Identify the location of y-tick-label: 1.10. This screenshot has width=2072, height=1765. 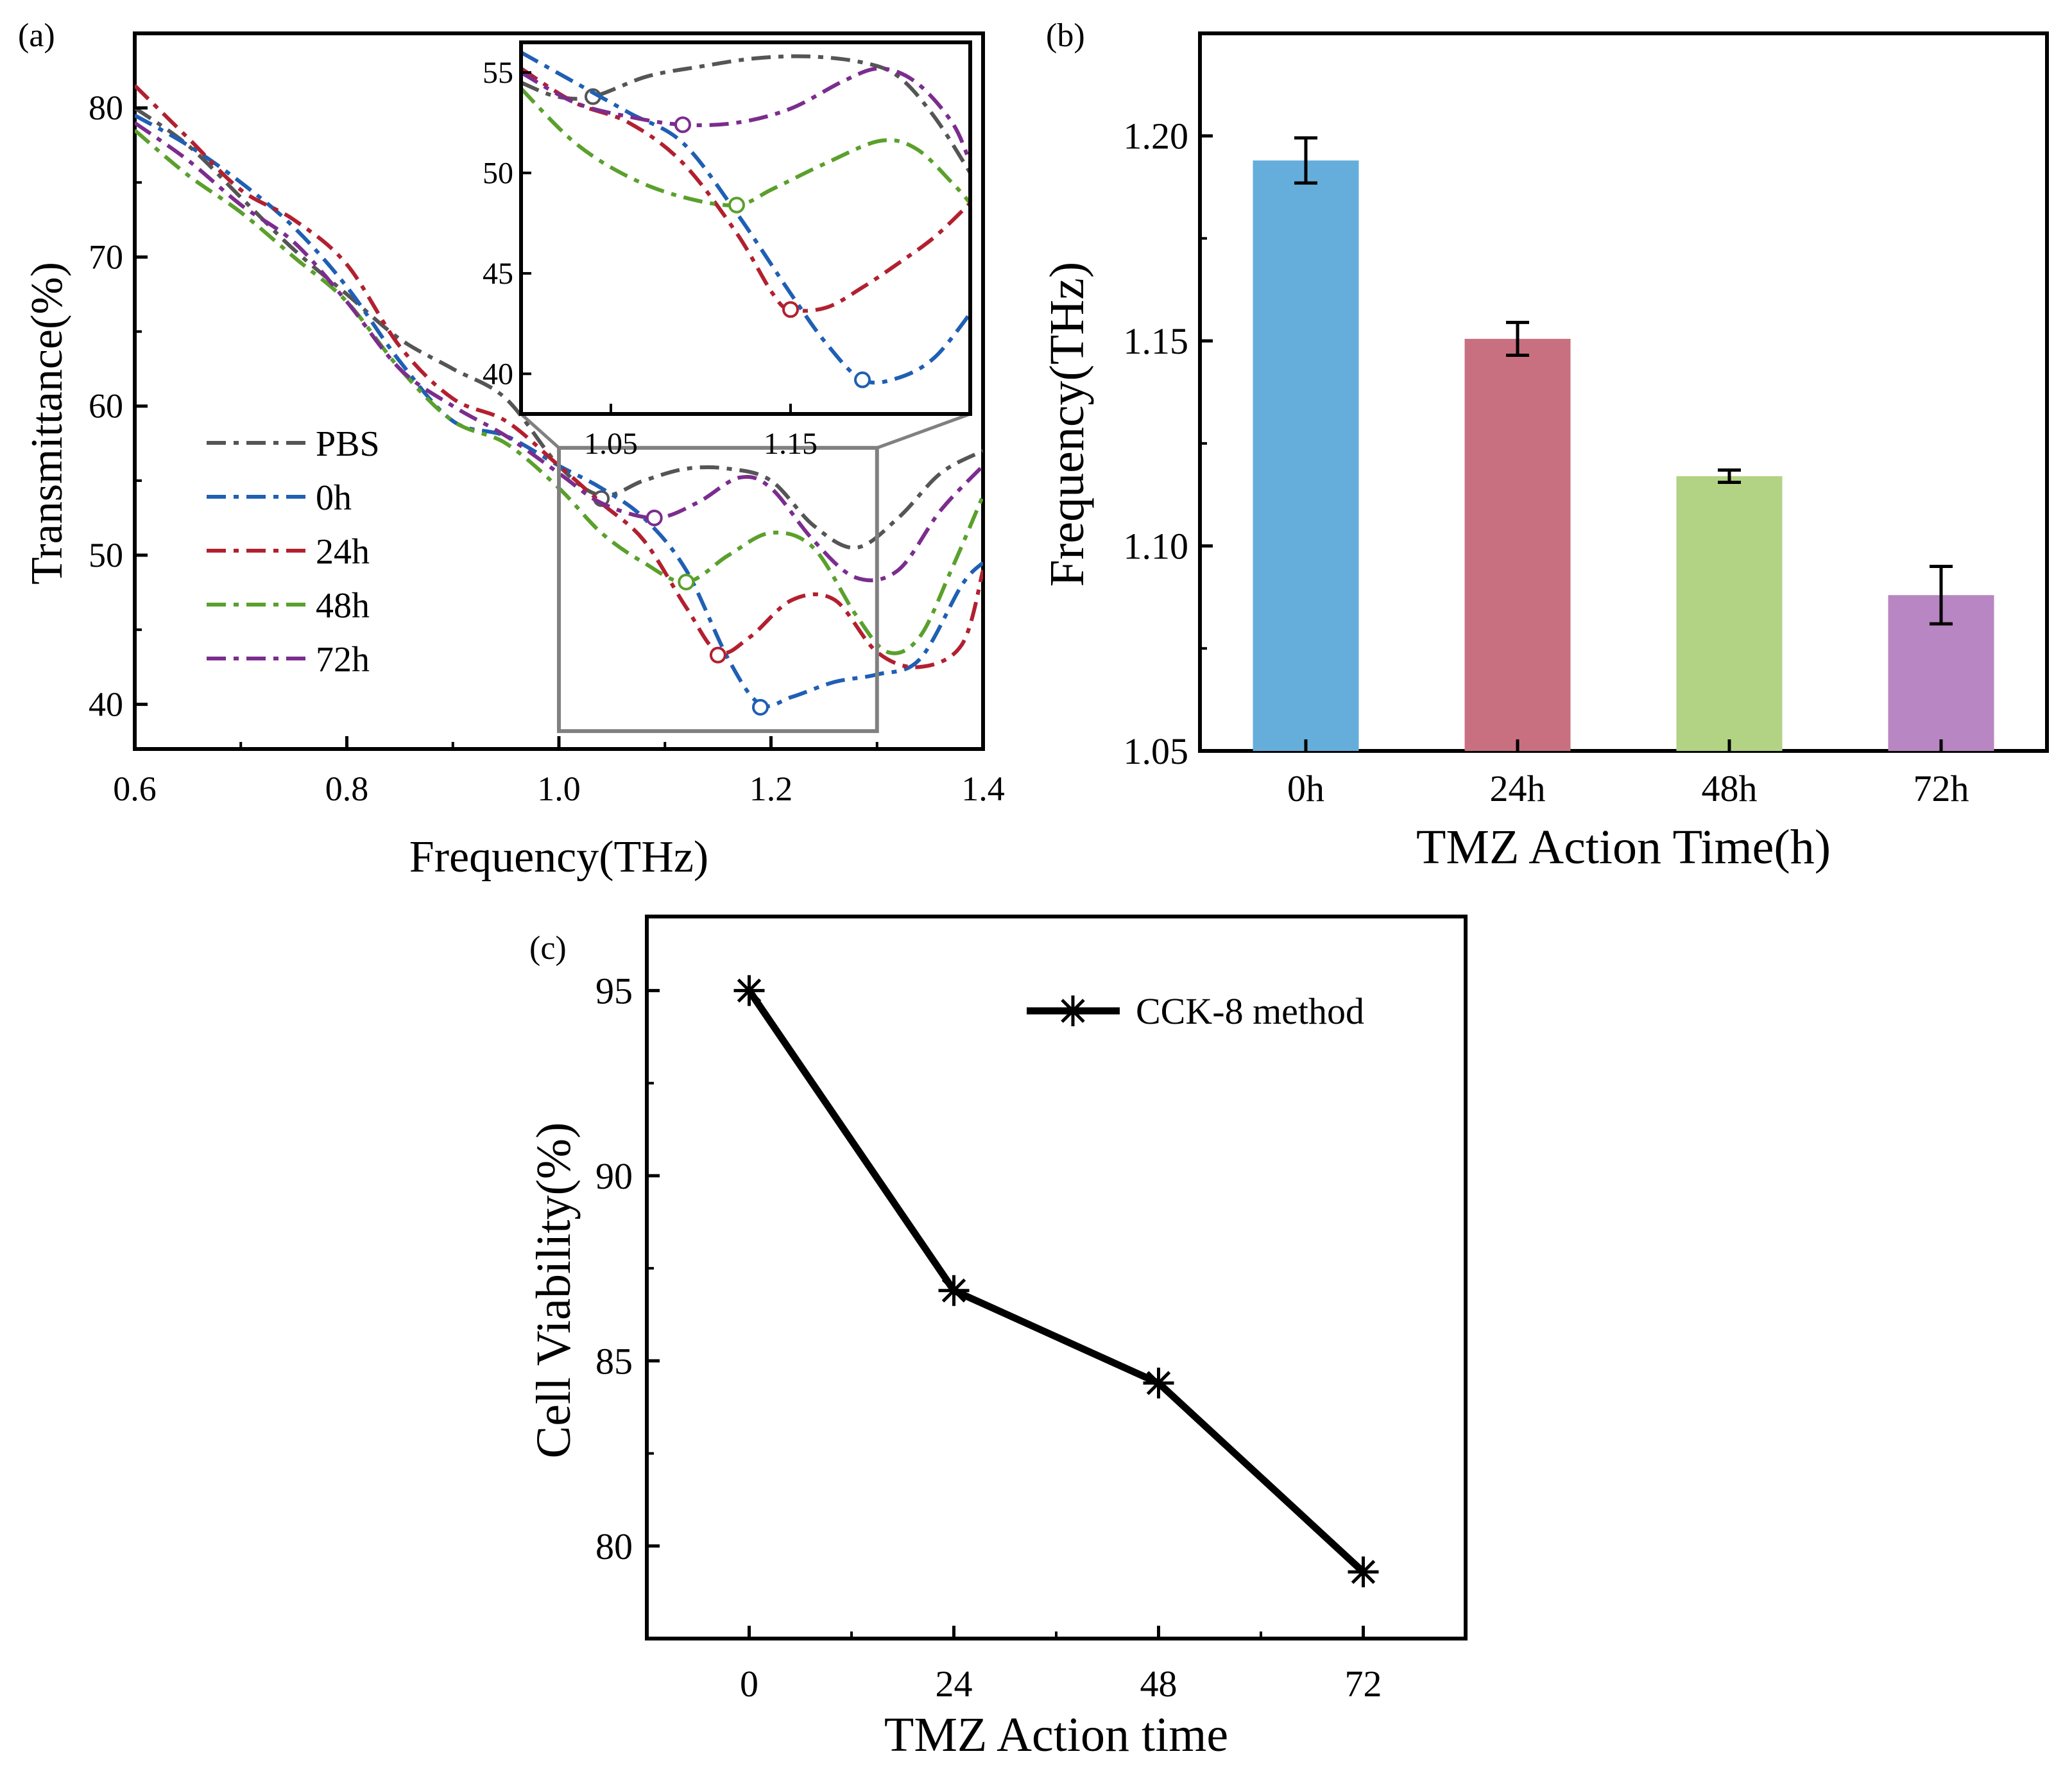
(1156, 546).